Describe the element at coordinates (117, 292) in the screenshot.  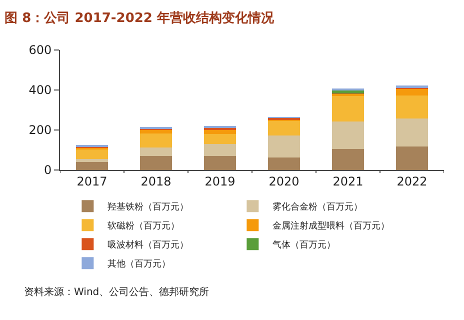
I see `text: 资料来源：Wind、公司公告、德邦研究所` at that location.